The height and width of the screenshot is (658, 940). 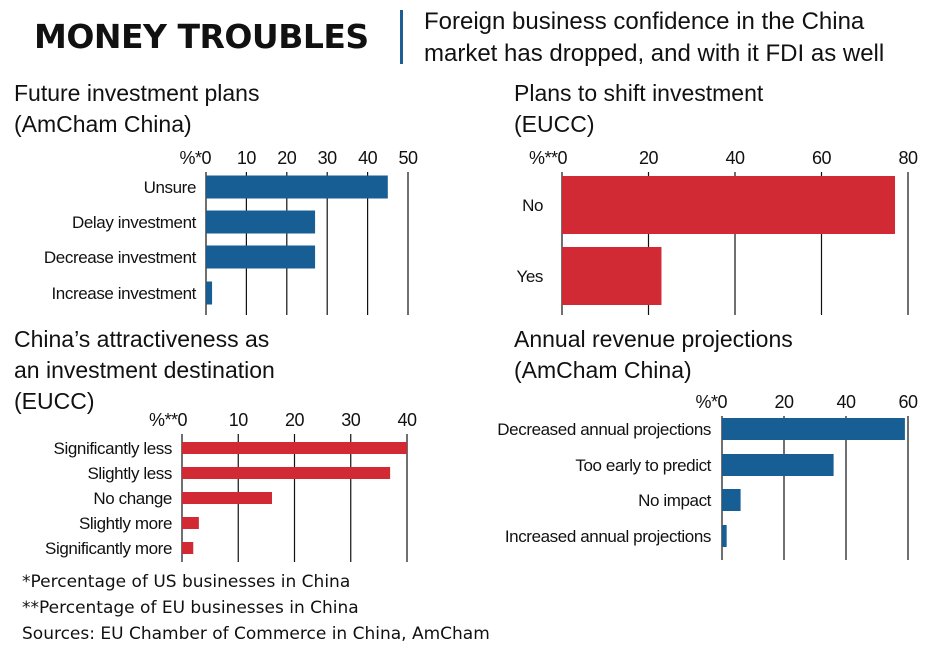 I want to click on chart-3-tick-label: 20, so click(x=295, y=420).